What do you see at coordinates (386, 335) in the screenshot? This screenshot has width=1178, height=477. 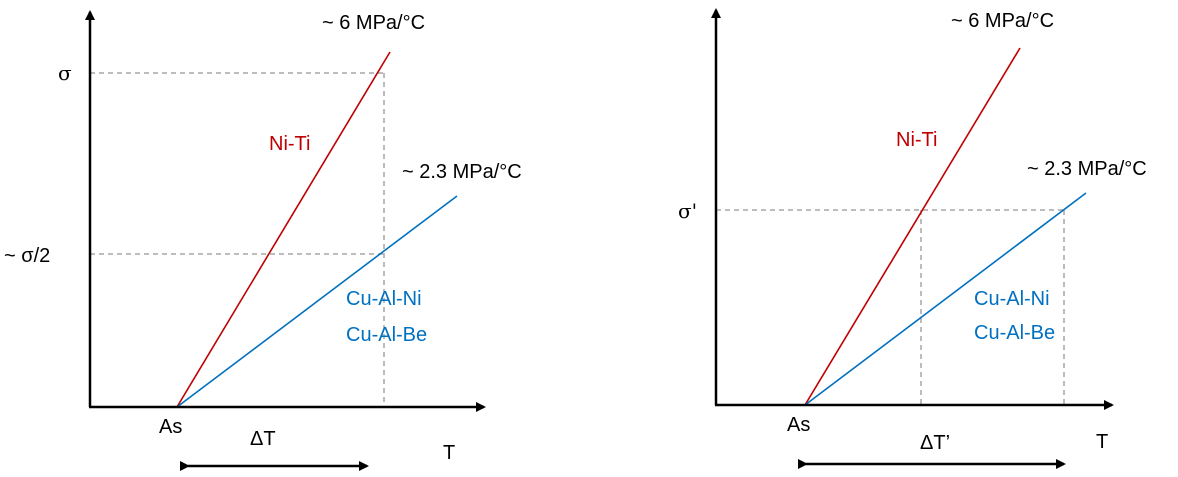 I see `left-cu-label-2: Cu-Al-Be` at bounding box center [386, 335].